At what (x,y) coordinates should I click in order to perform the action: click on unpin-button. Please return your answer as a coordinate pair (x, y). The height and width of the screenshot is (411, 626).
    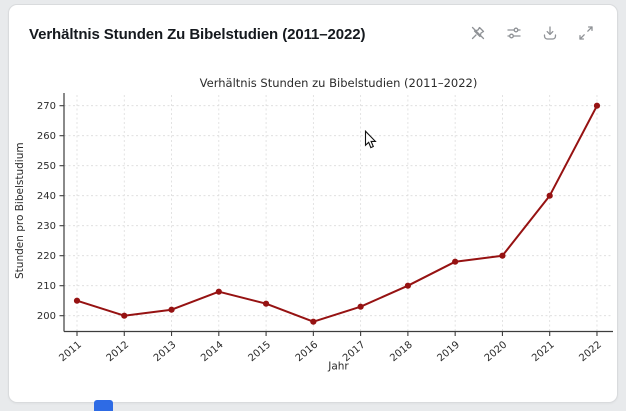
    Looking at the image, I should click on (478, 34).